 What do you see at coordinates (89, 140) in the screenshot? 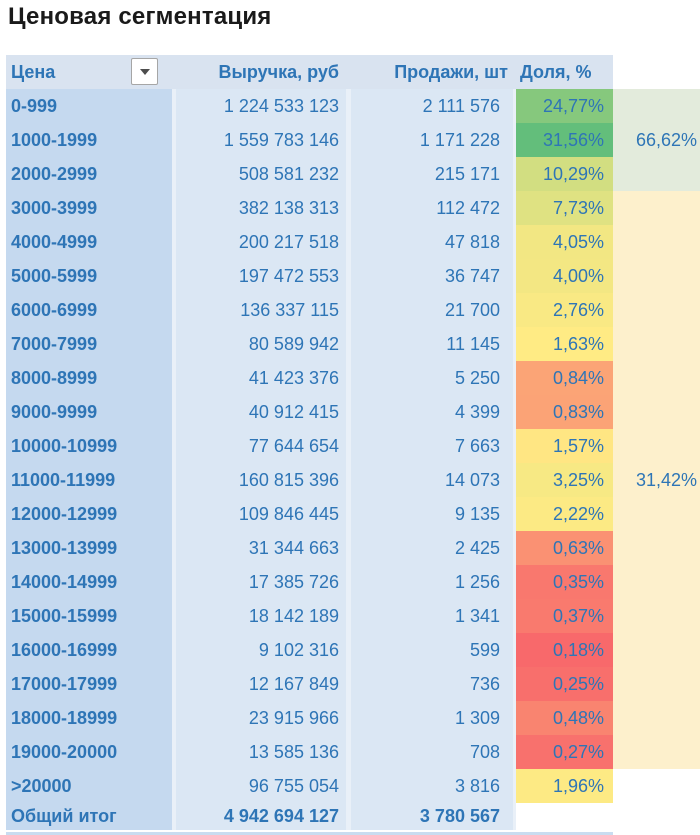
I see `price-range-cell: 1000-1999` at bounding box center [89, 140].